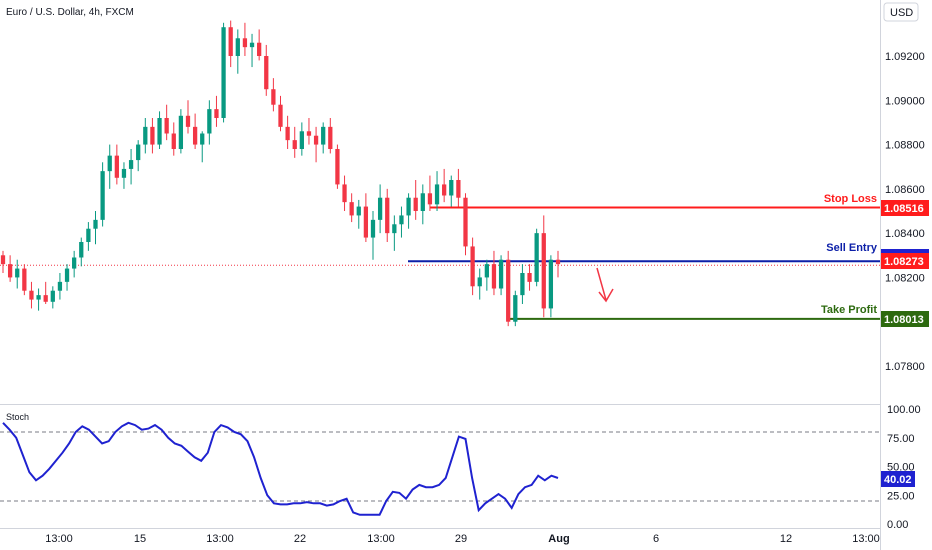 This screenshot has width=932, height=550. I want to click on stoch-value-tag, so click(898, 479).